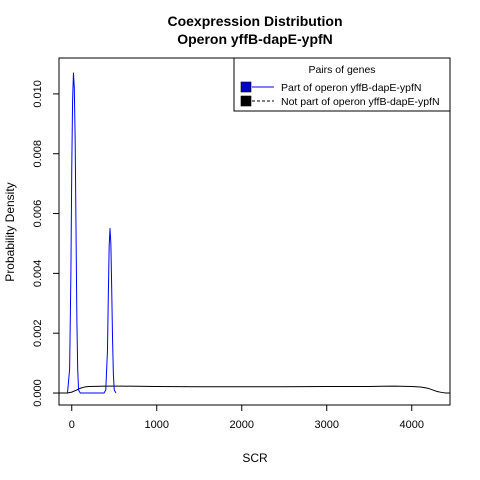 Image resolution: width=480 pixels, height=480 pixels. Describe the element at coordinates (38, 393) in the screenshot. I see `y-tick-label: 0.000` at that location.